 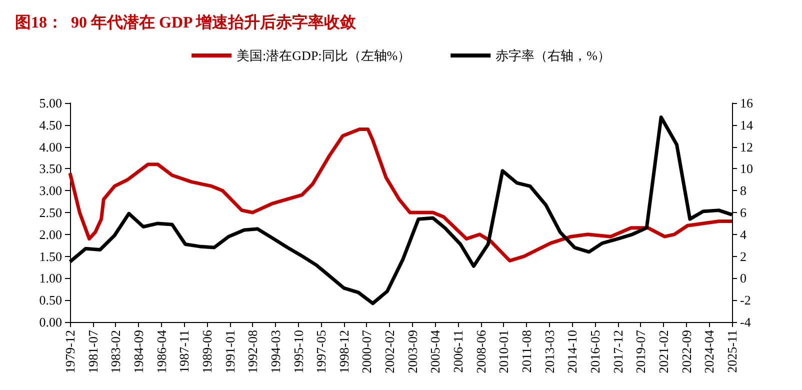 What do you see at coordinates (709, 352) in the screenshot?
I see `x-tick-label: 2024-04` at bounding box center [709, 352].